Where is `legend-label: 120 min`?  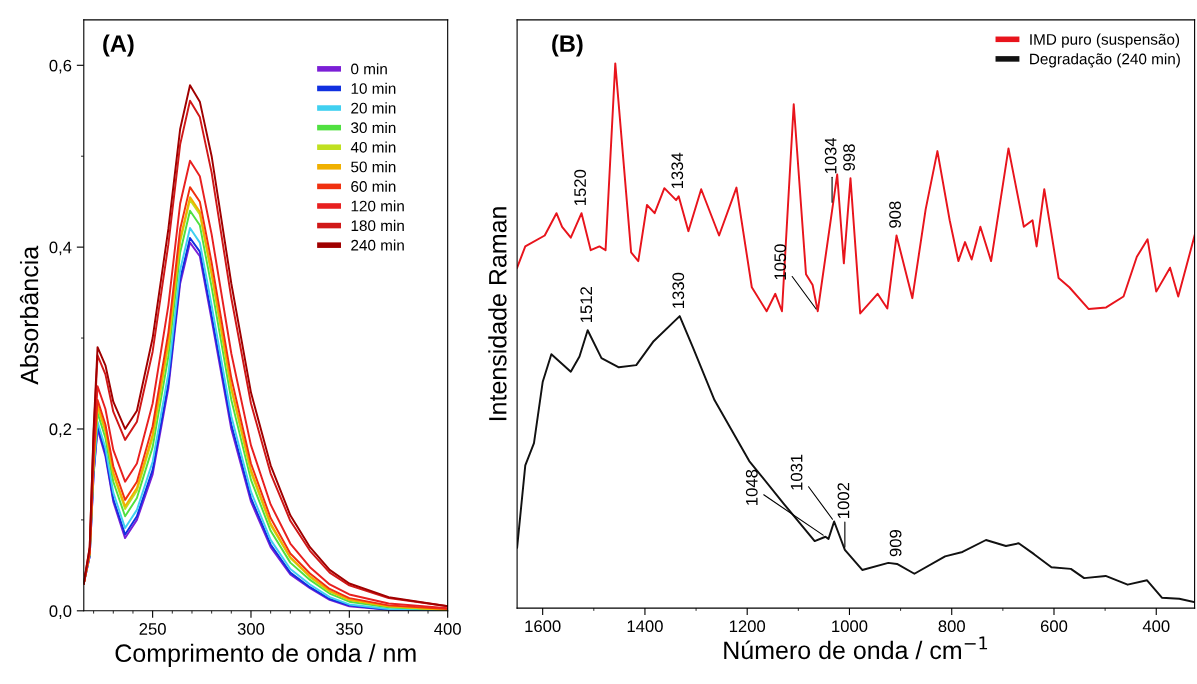 legend-label: 120 min is located at coordinates (377, 206).